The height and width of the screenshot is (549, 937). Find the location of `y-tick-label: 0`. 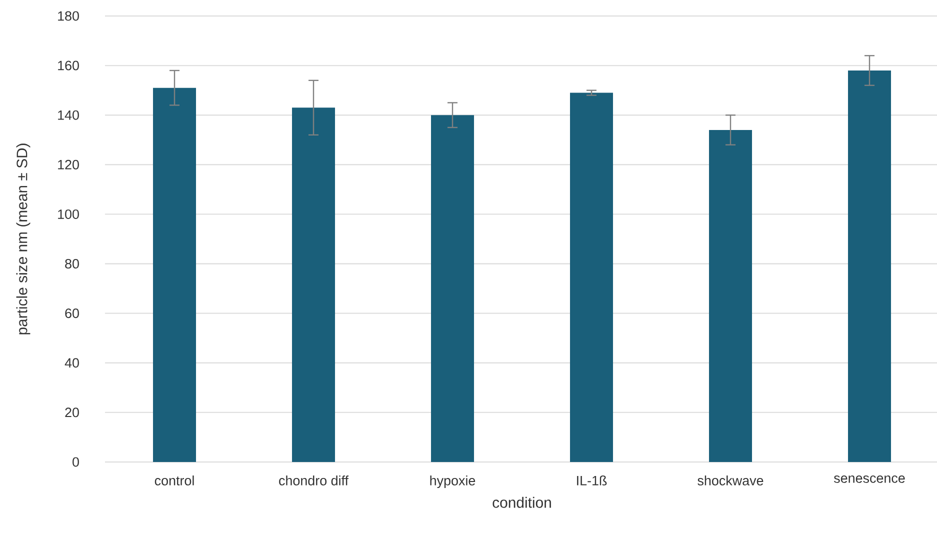

y-tick-label: 0 is located at coordinates (75, 462).